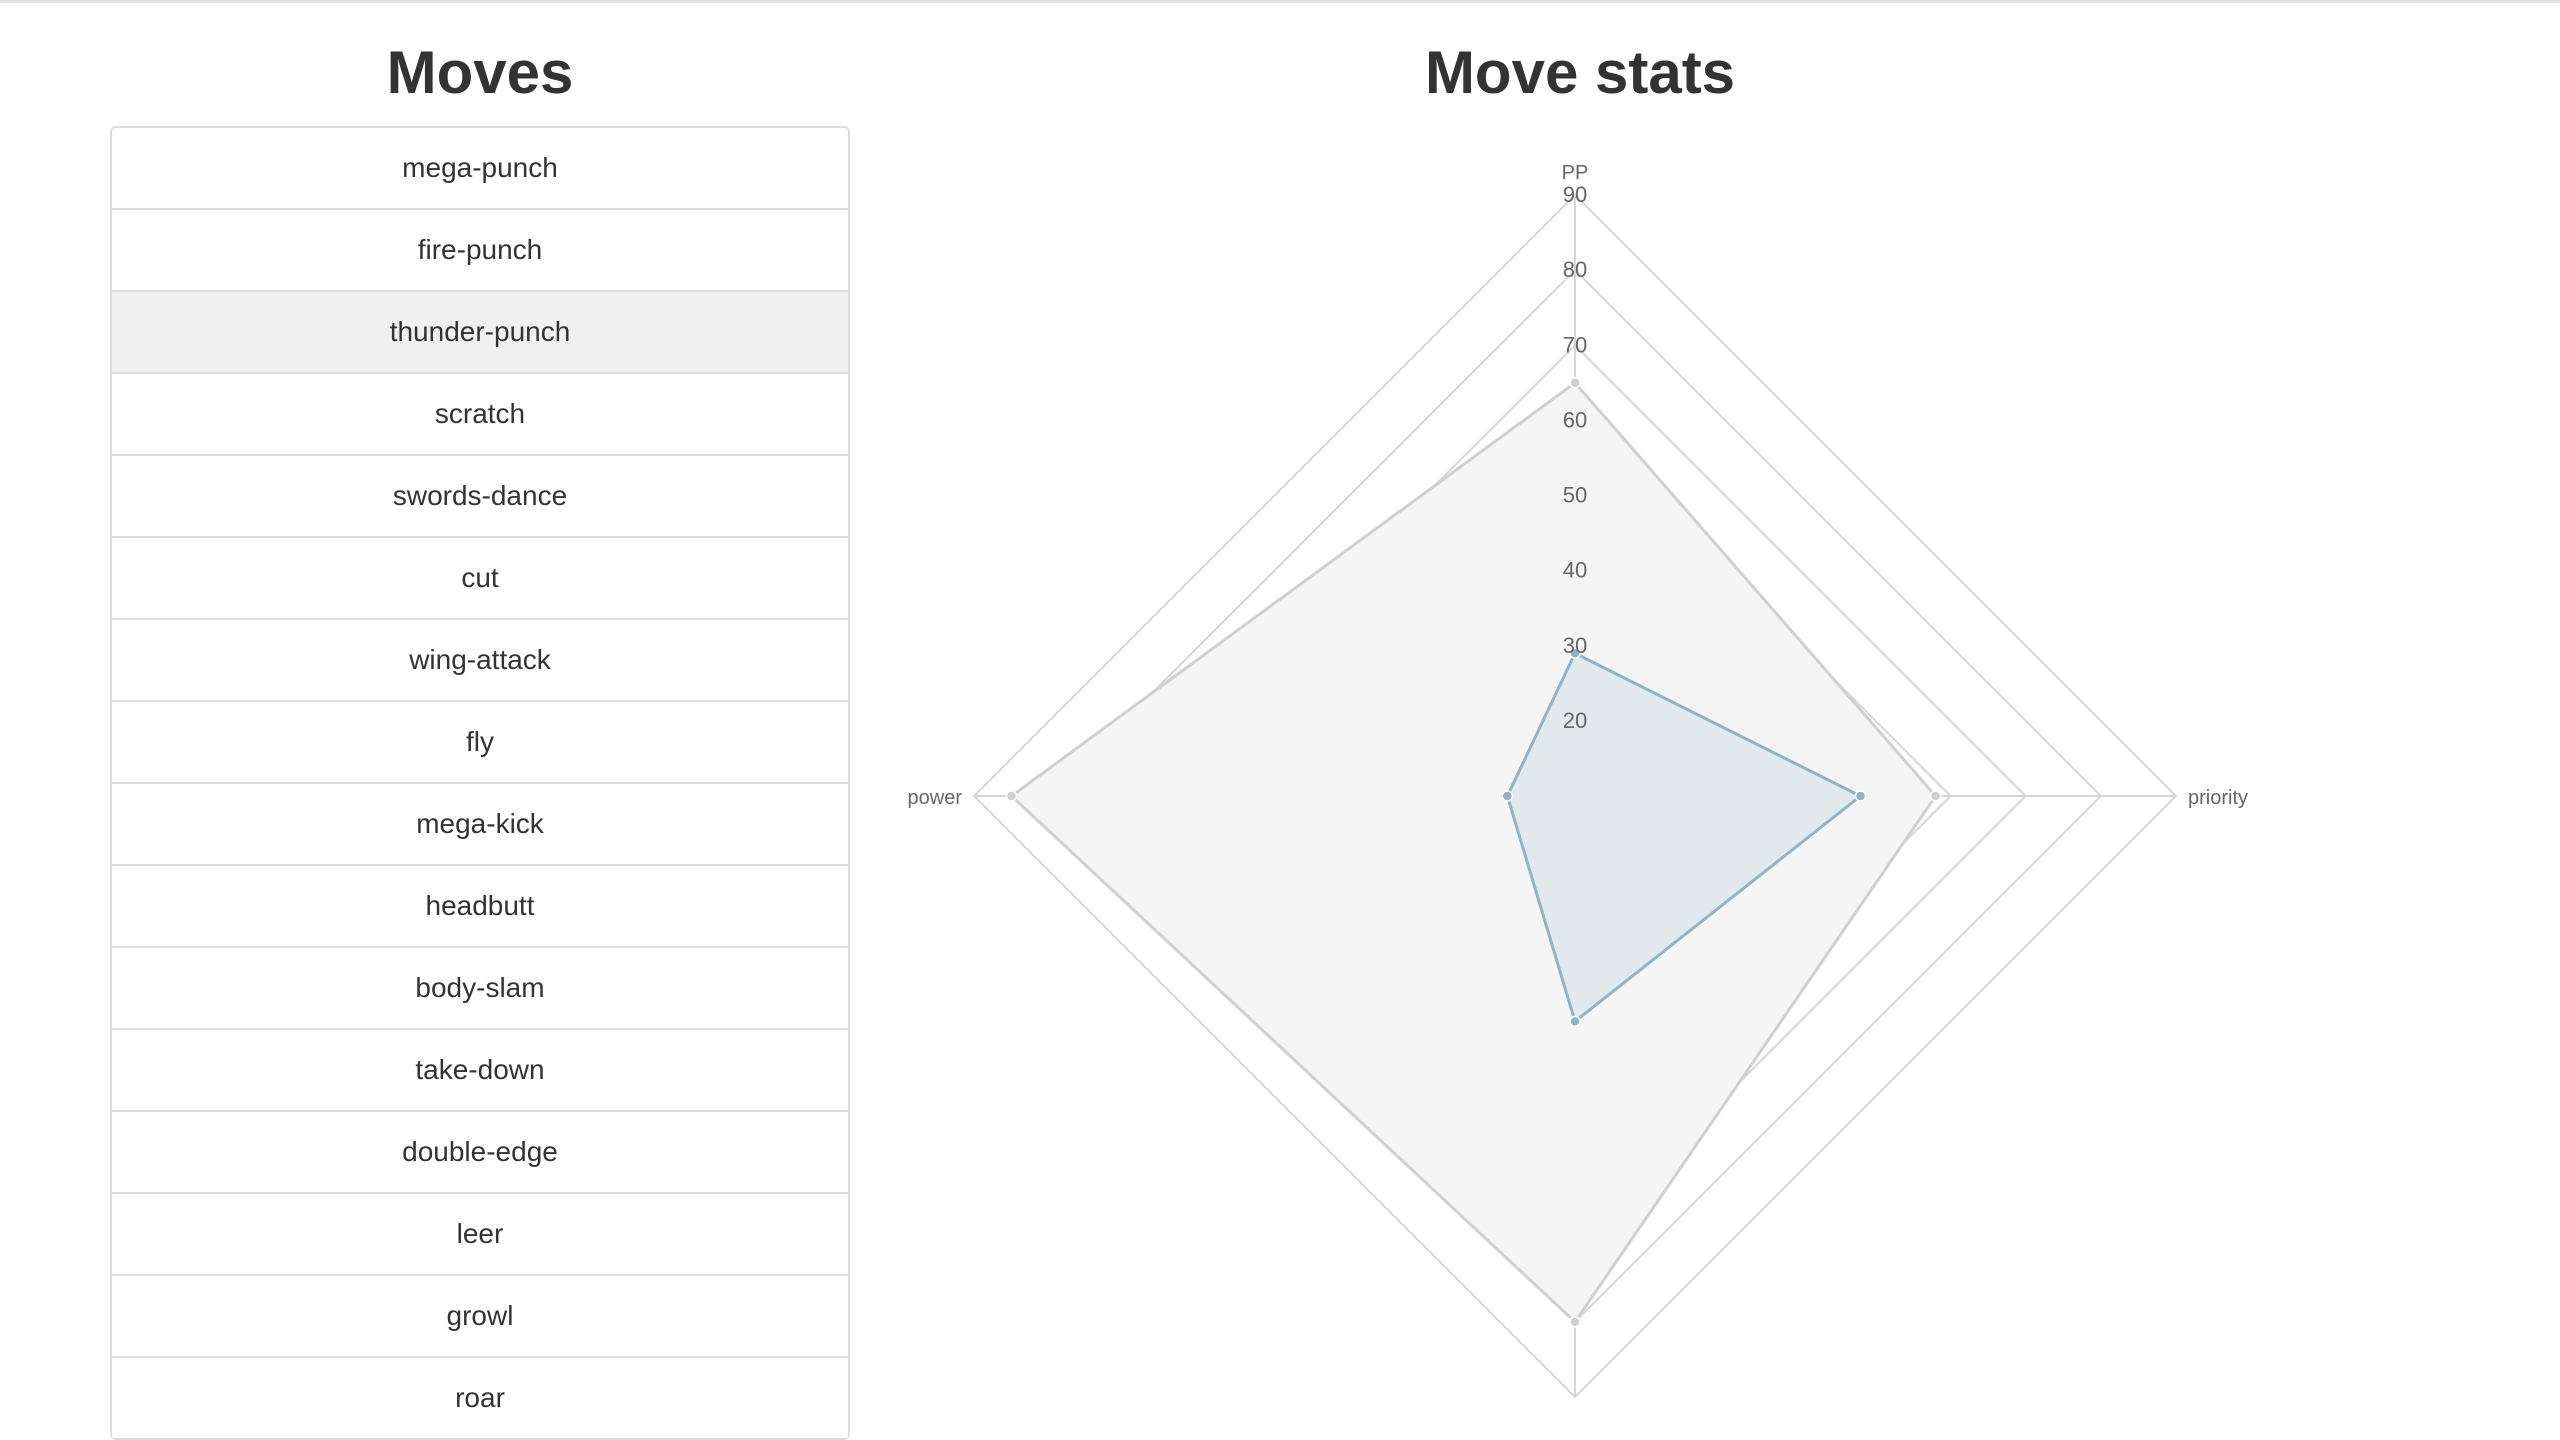  Describe the element at coordinates (480, 1399) in the screenshot. I see `move-list-item: roar` at that location.